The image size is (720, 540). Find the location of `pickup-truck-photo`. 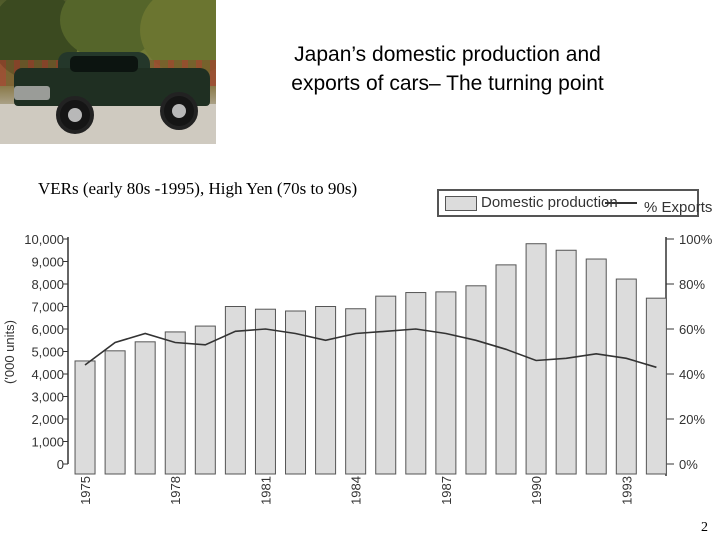

pickup-truck-photo is located at coordinates (108, 72).